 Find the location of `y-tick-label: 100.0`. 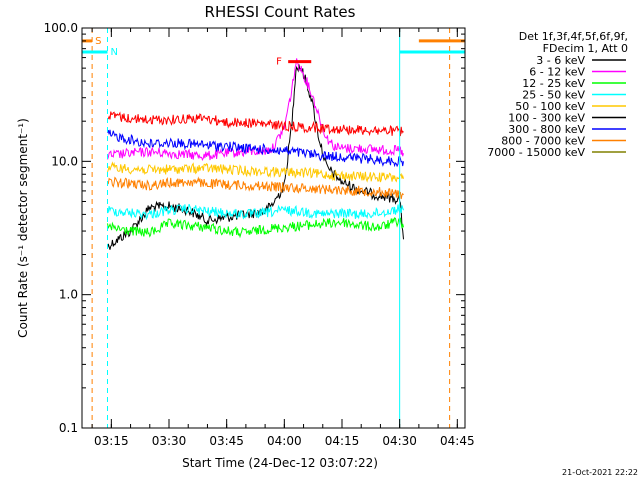

y-tick-label: 100.0 is located at coordinates (61, 28).